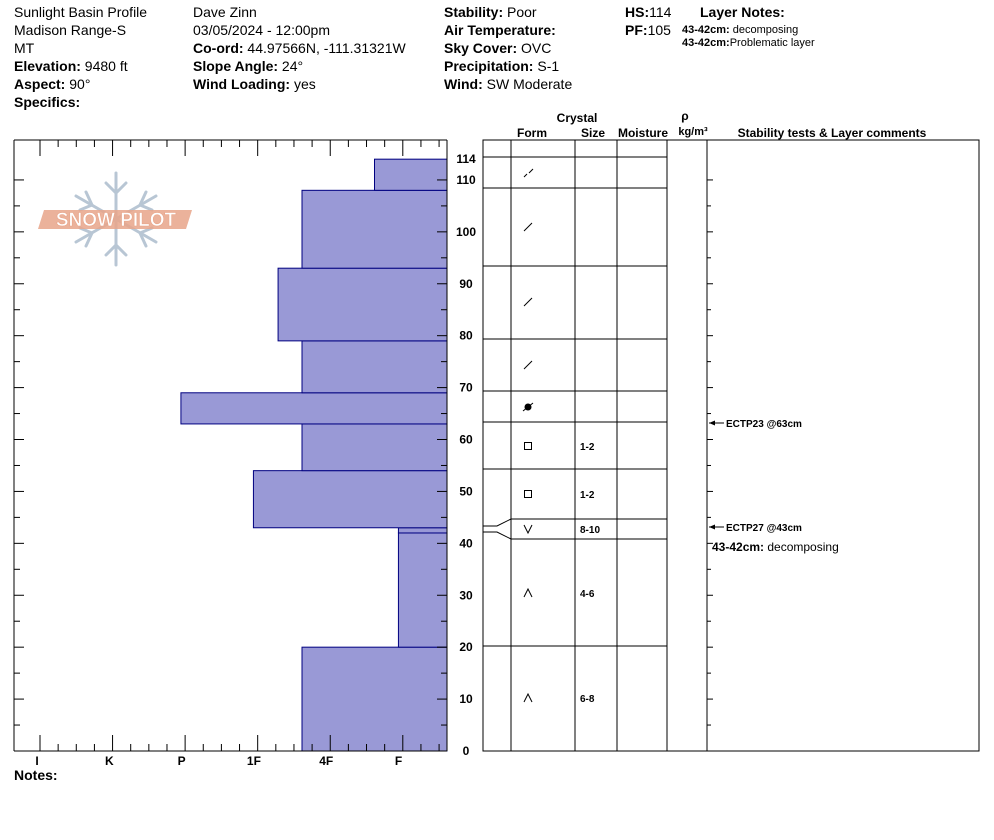  Describe the element at coordinates (466, 159) in the screenshot. I see `depth-tick-label: 114` at that location.